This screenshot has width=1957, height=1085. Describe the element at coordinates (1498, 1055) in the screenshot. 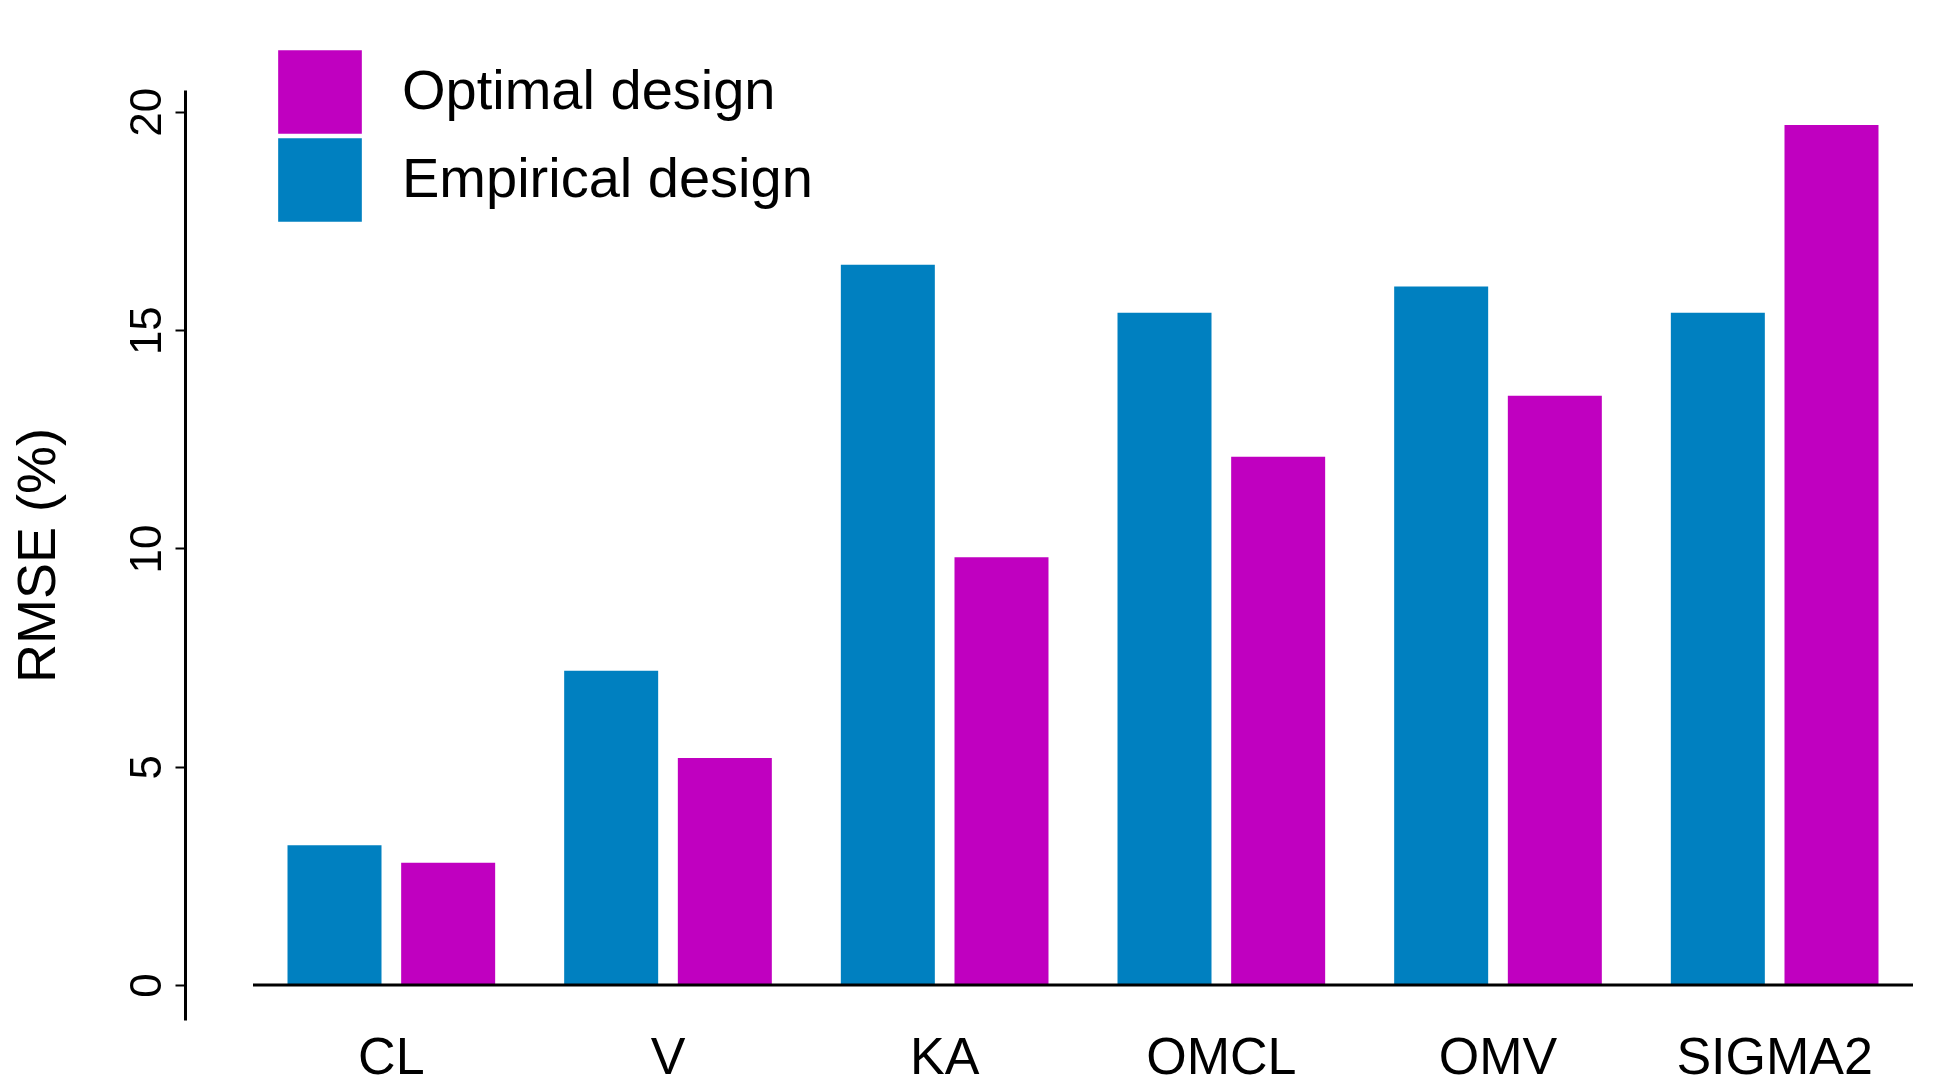

I see `x-tick-label: OMV` at that location.